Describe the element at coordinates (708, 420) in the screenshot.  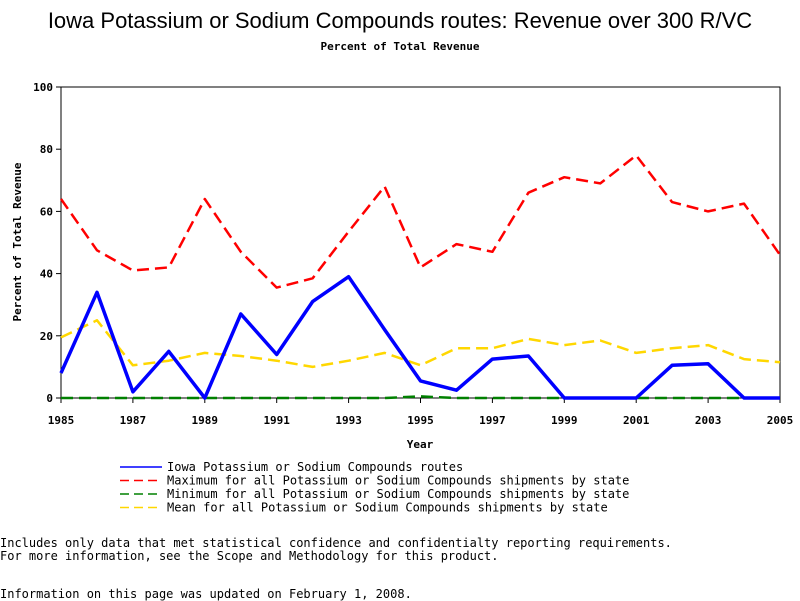
I see `x-tick-label: 2003` at that location.